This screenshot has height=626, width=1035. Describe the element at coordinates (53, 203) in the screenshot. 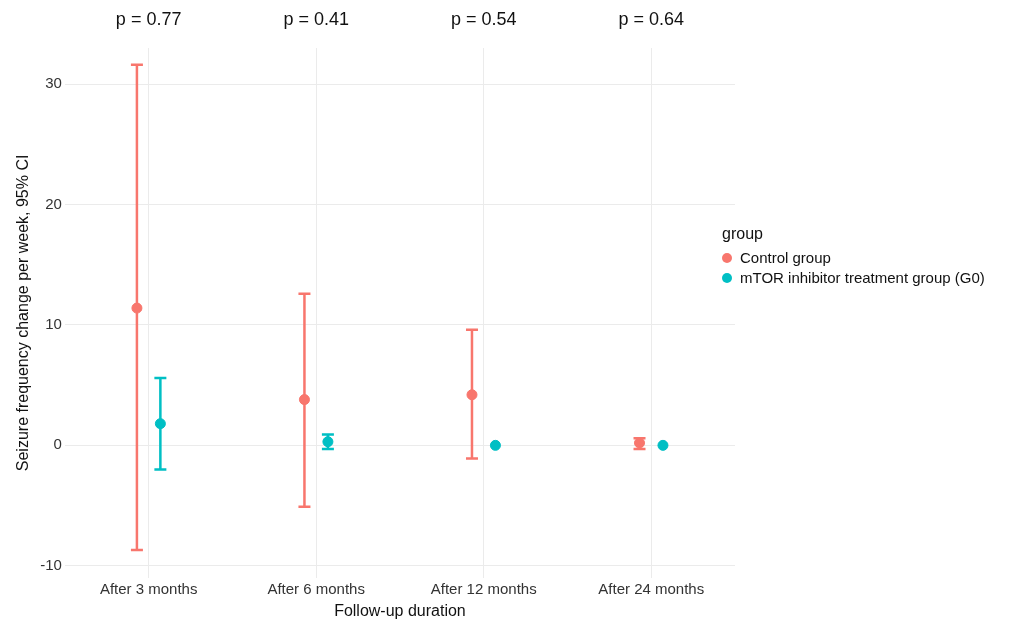

I see `y-tick-label: 20` at that location.